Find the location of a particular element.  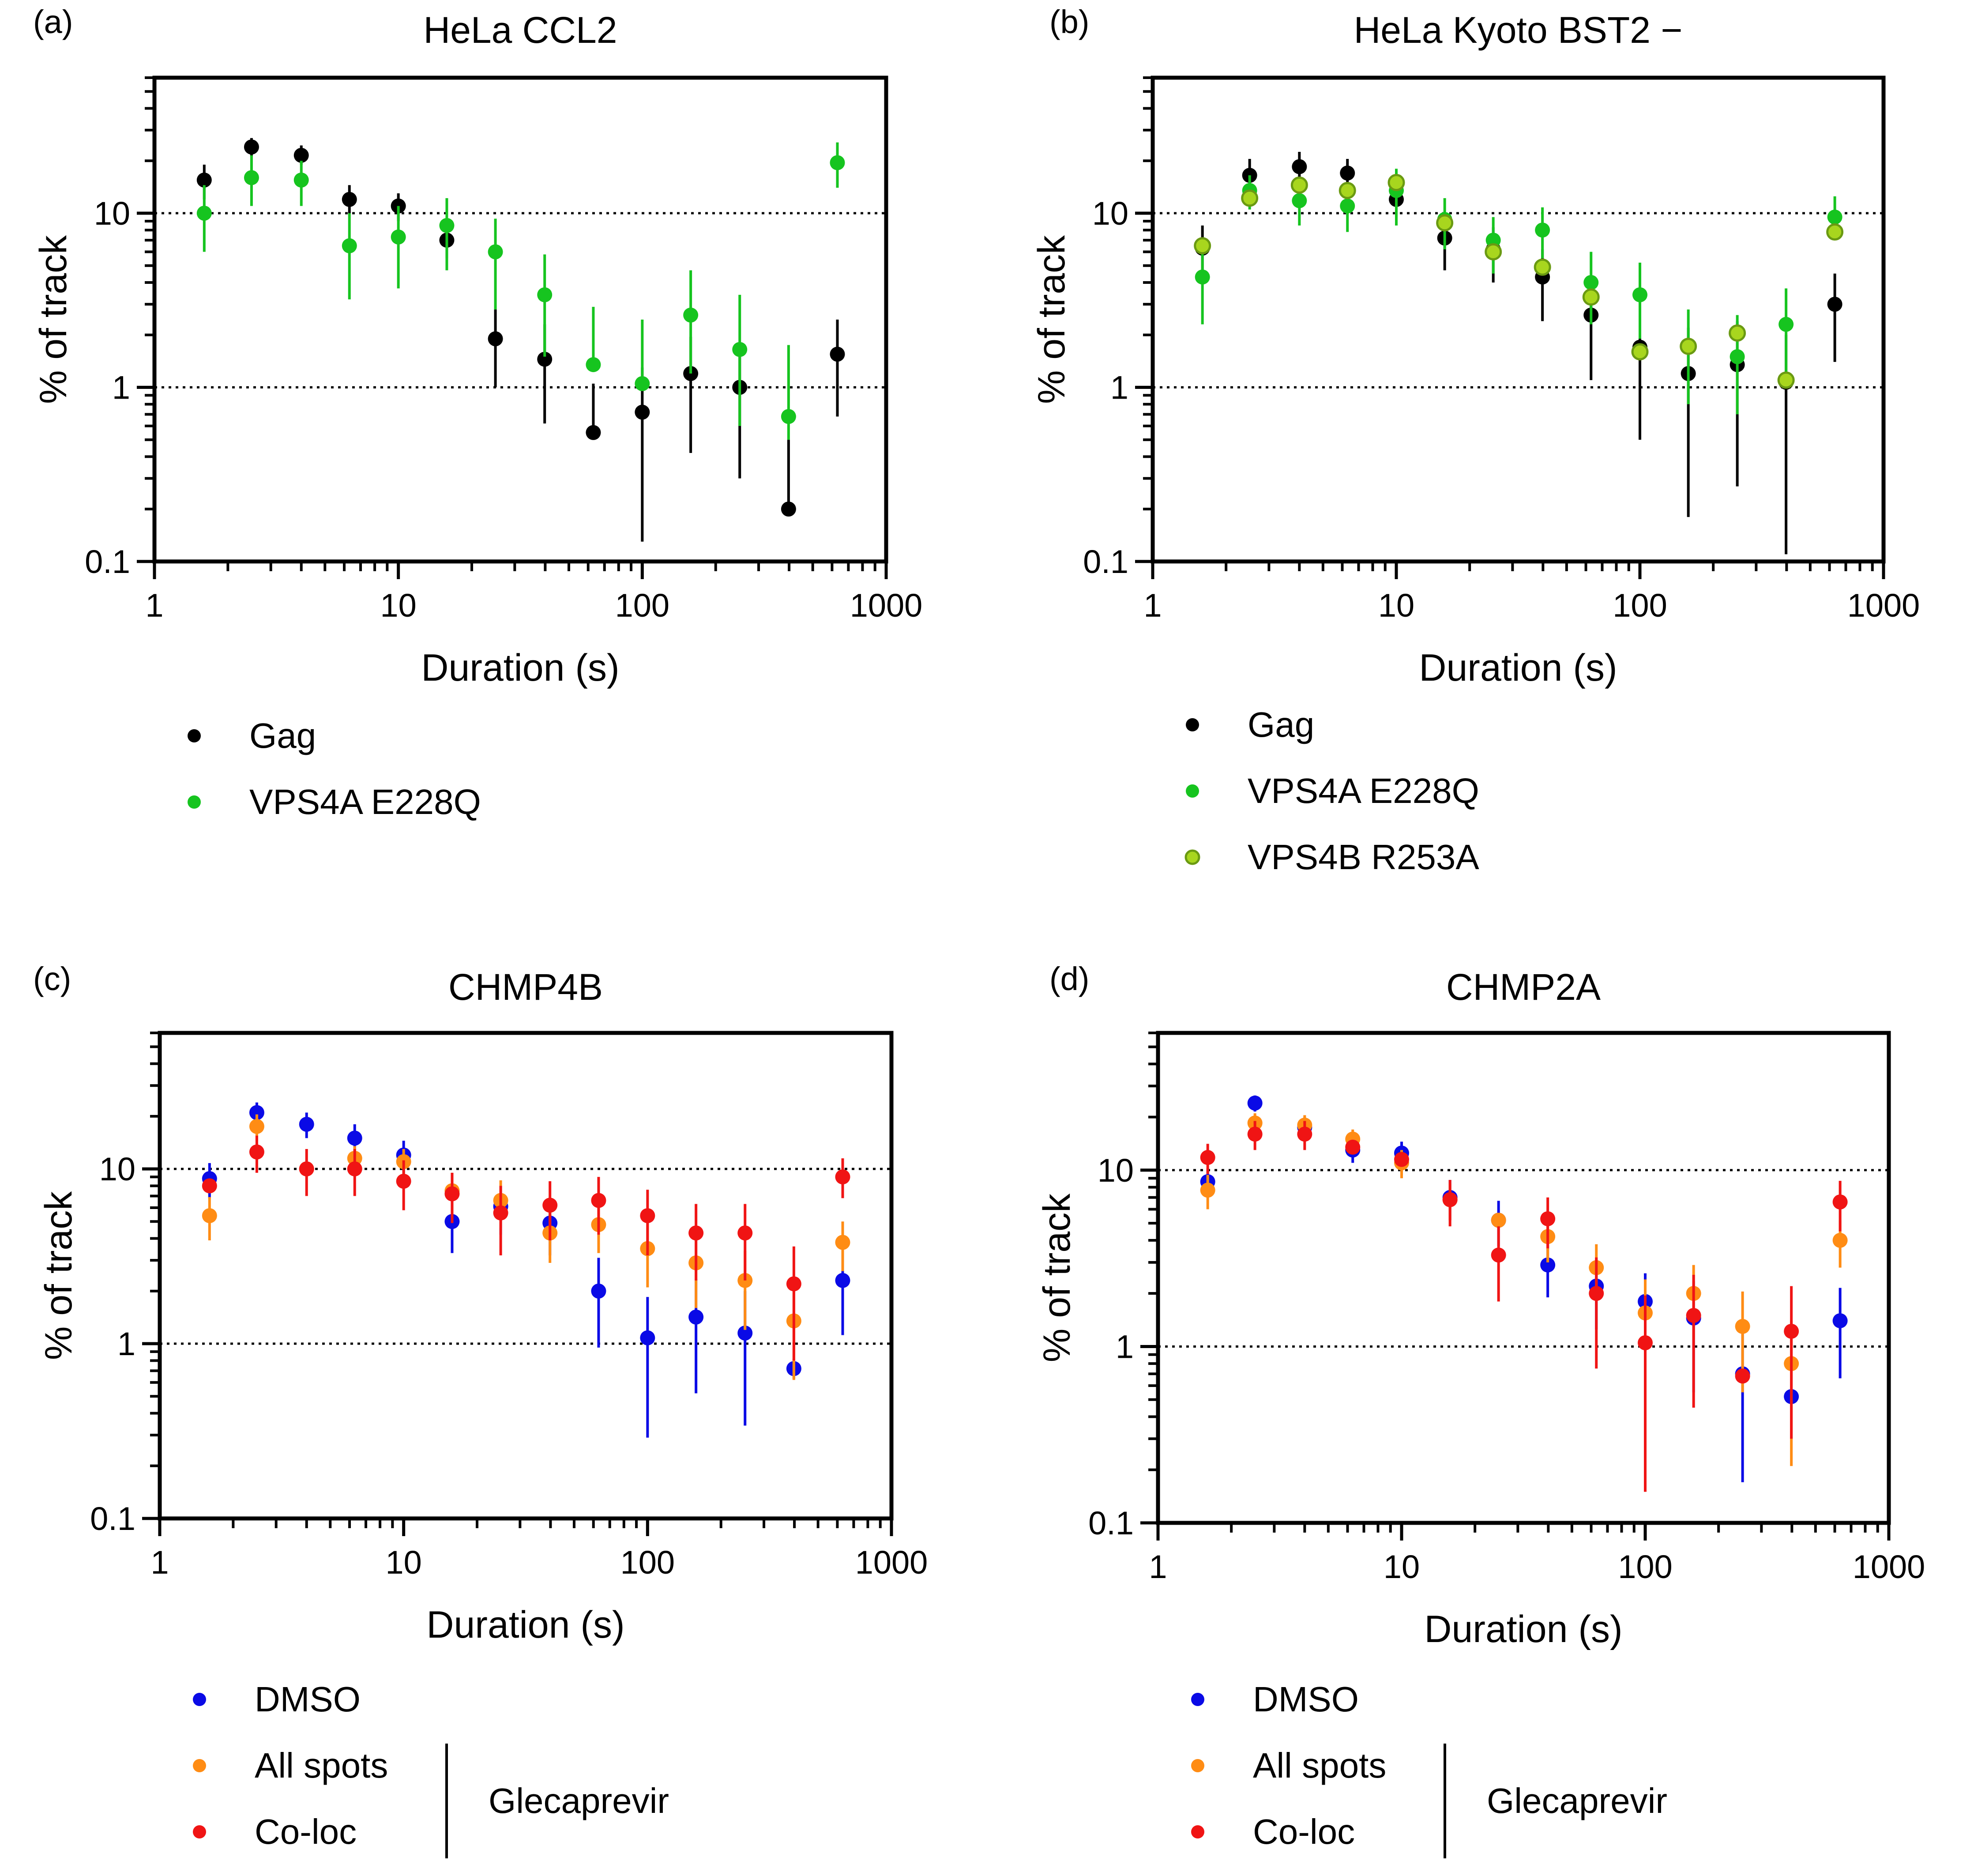

series-vps4a-e228q is located at coordinates (521, 291).